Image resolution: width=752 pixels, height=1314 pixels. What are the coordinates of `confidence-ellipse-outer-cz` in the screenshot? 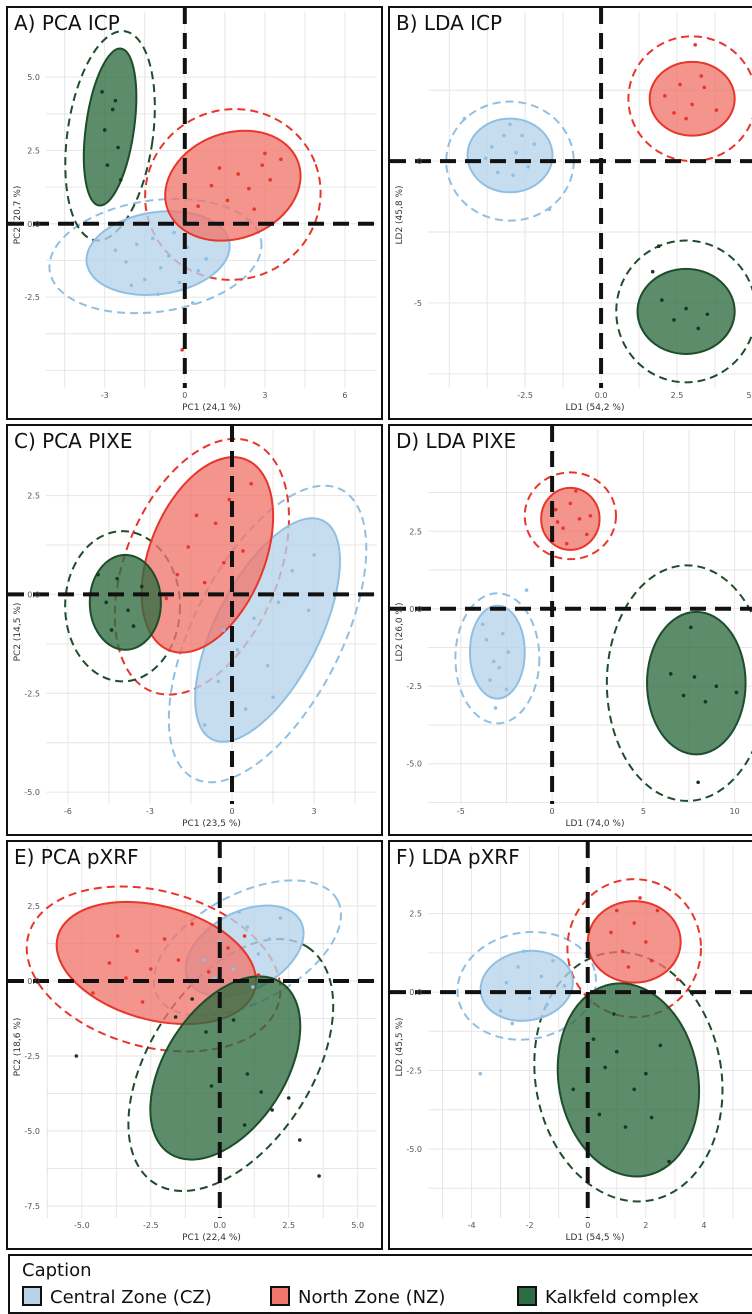 It's located at (155, 256).